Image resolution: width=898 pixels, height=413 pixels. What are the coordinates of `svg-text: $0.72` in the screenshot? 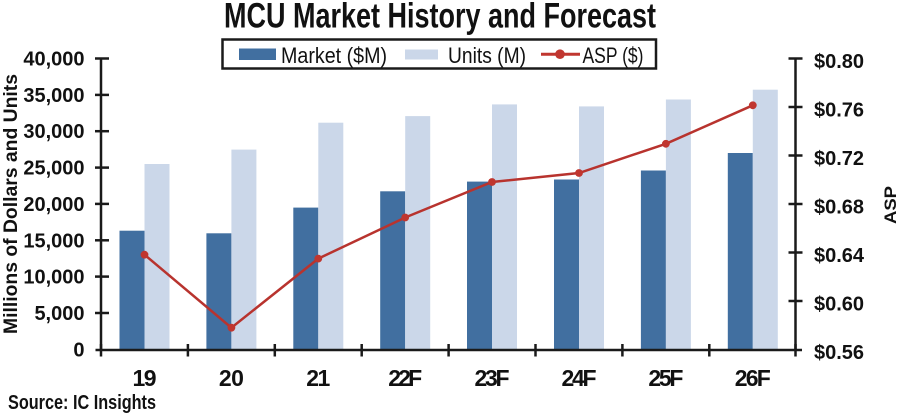 It's located at (839, 159).